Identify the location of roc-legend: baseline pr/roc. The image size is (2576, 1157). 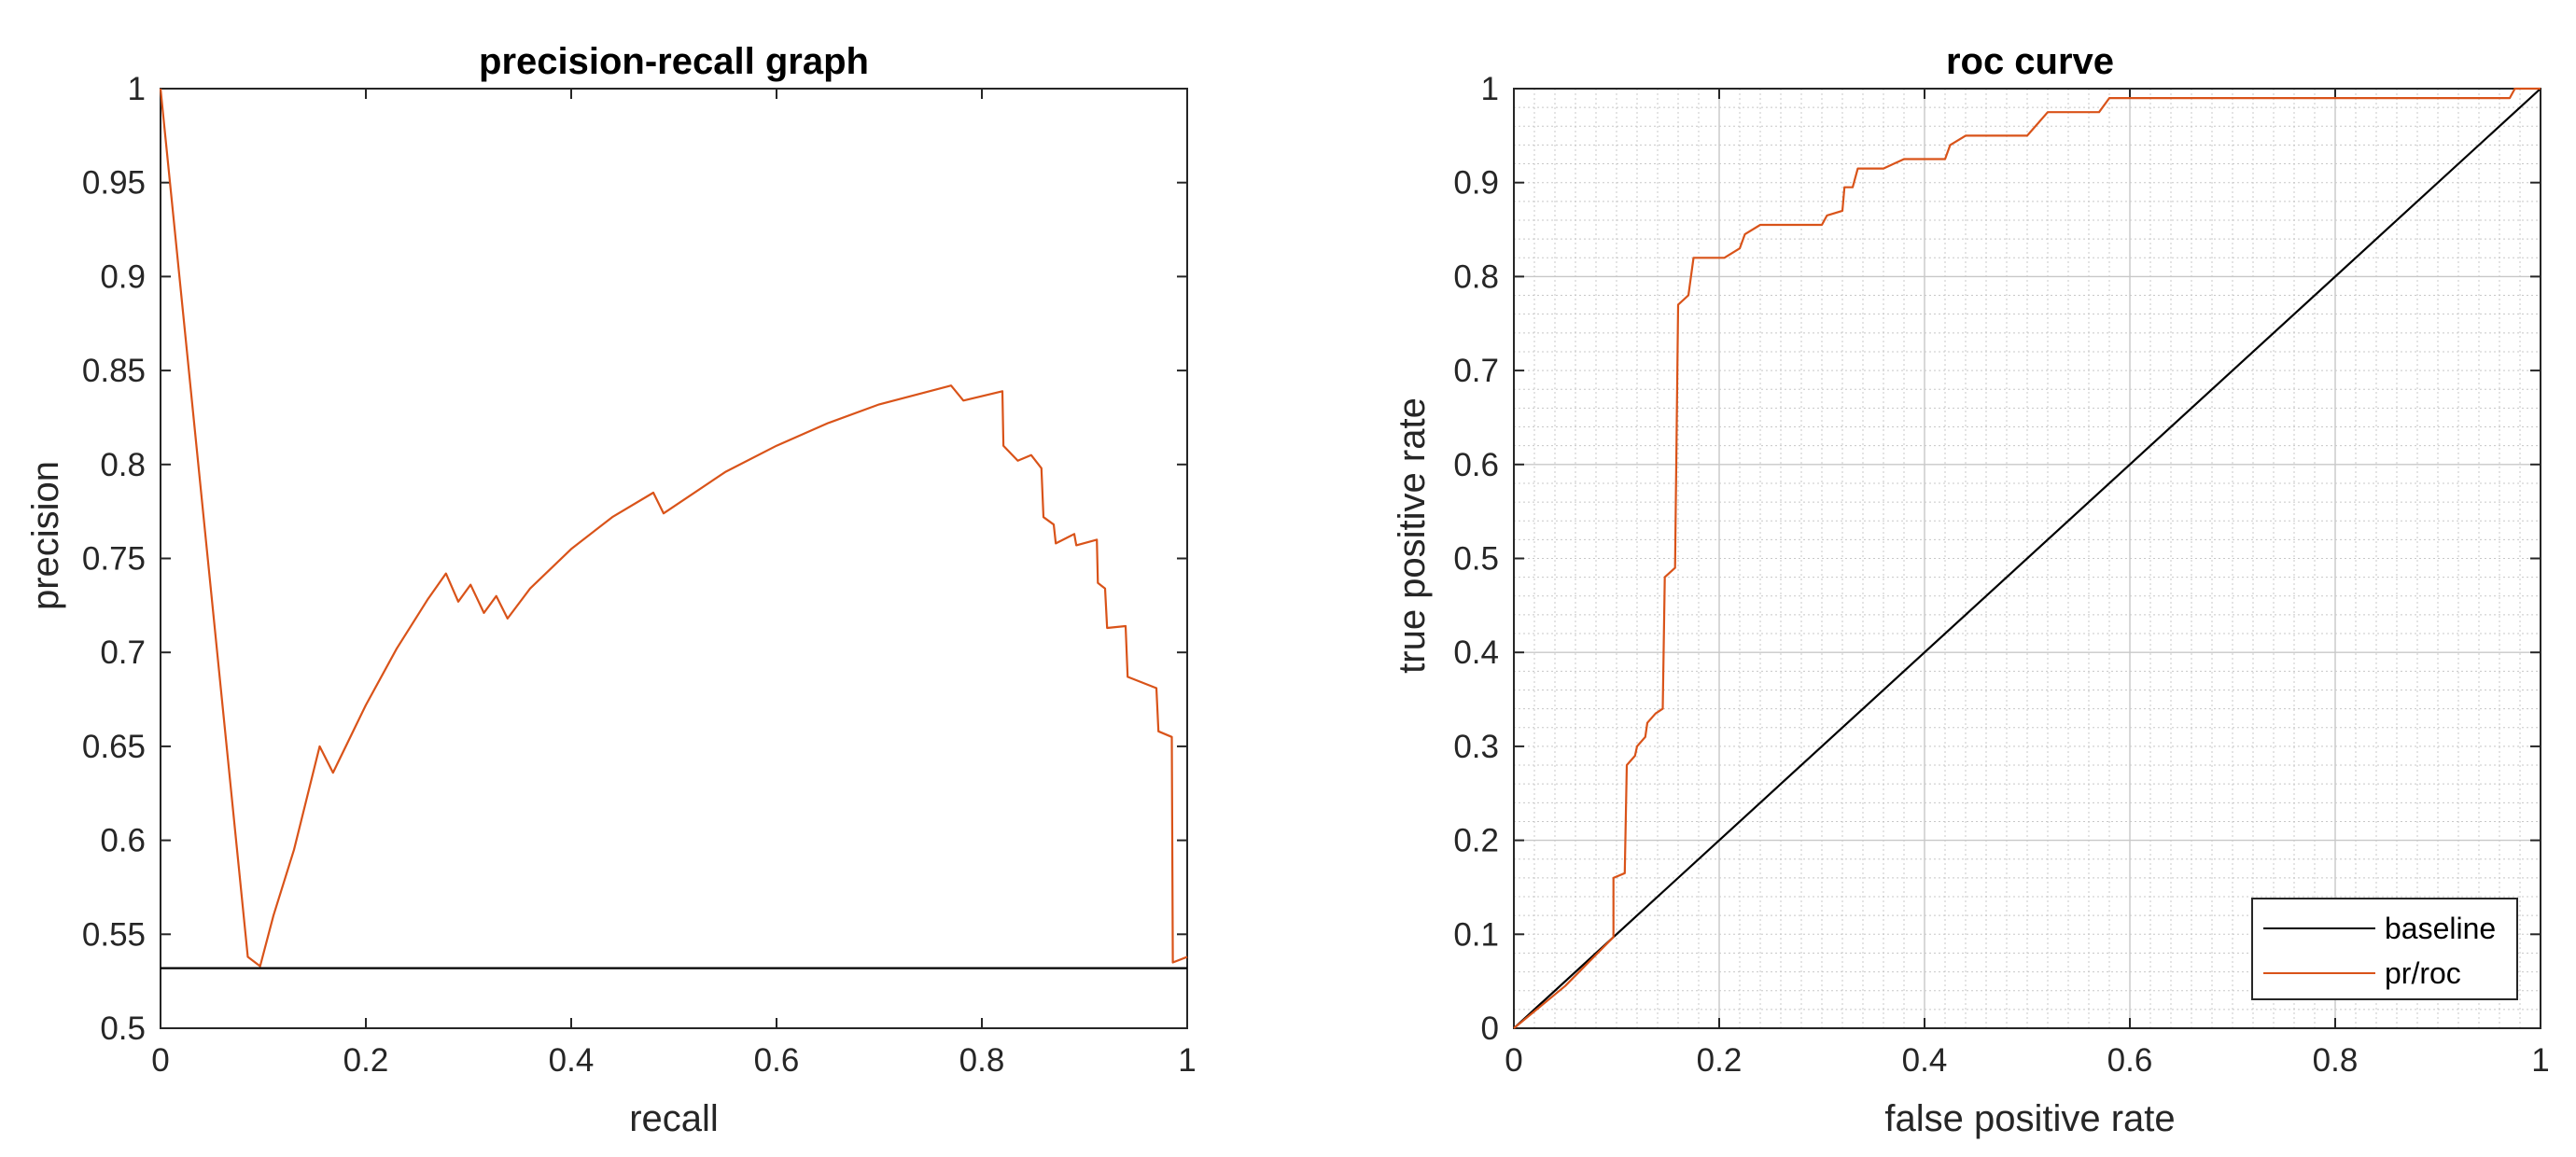
(2384, 949).